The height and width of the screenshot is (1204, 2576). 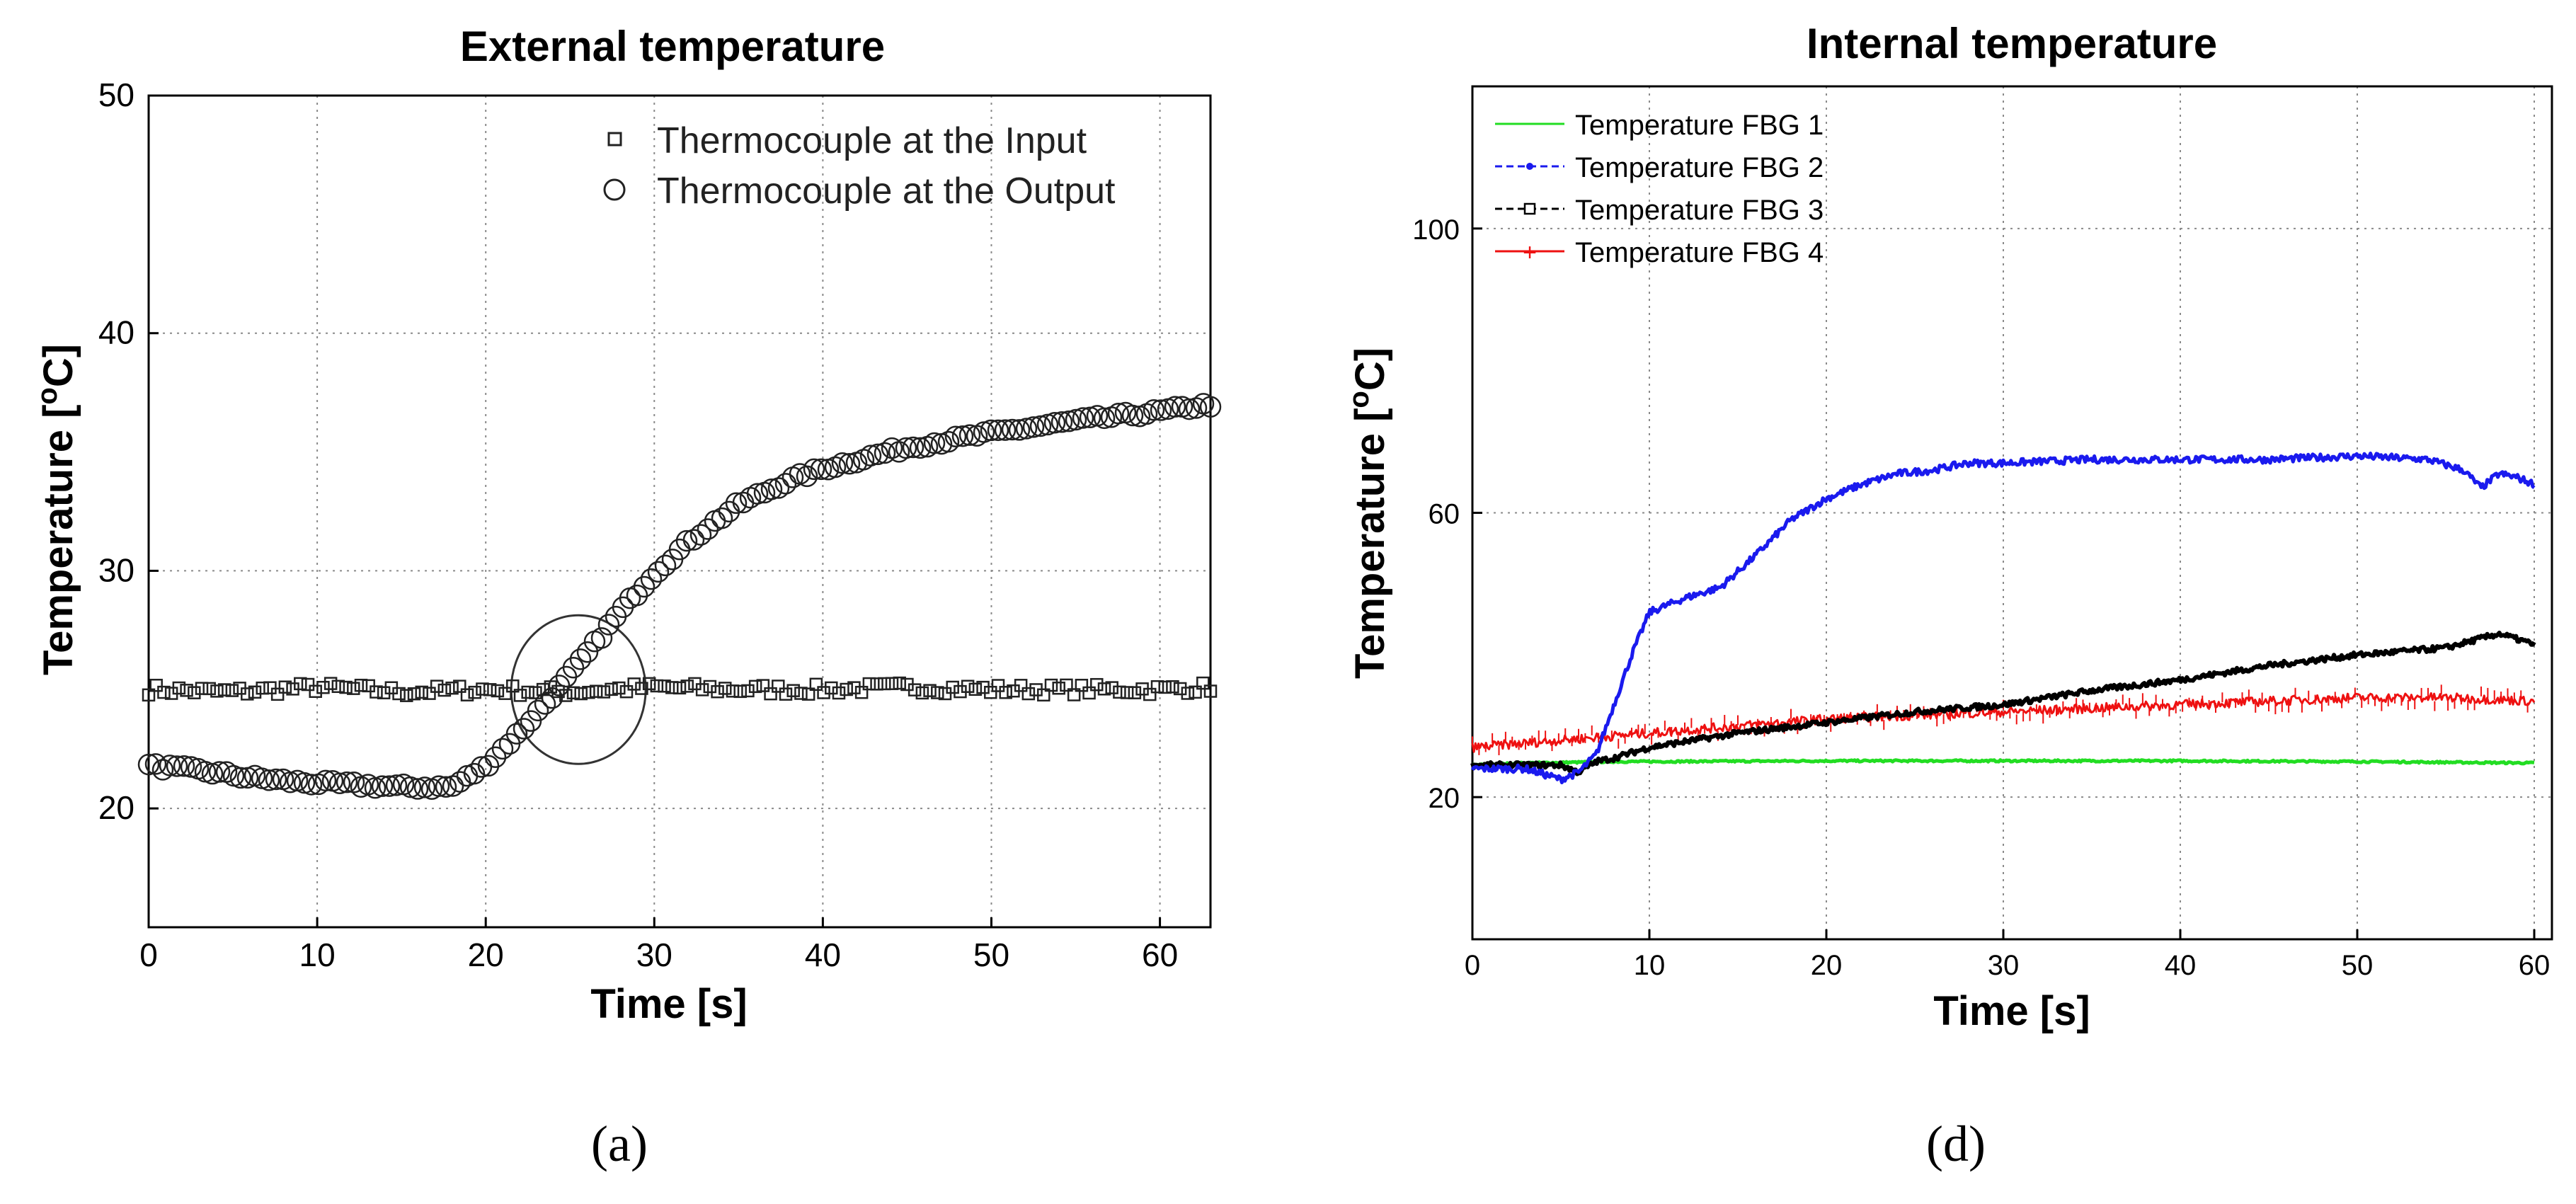 What do you see at coordinates (1472, 965) in the screenshot?
I see `x-tick-label: 0` at bounding box center [1472, 965].